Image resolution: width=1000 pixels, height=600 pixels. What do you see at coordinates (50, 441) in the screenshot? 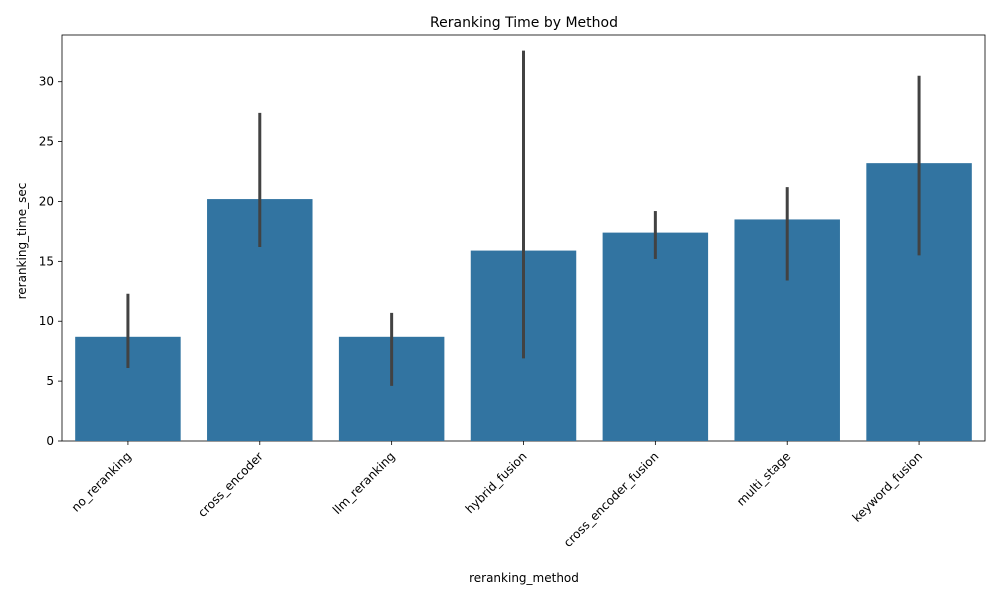
I see `y-tick-label-0: 0` at bounding box center [50, 441].